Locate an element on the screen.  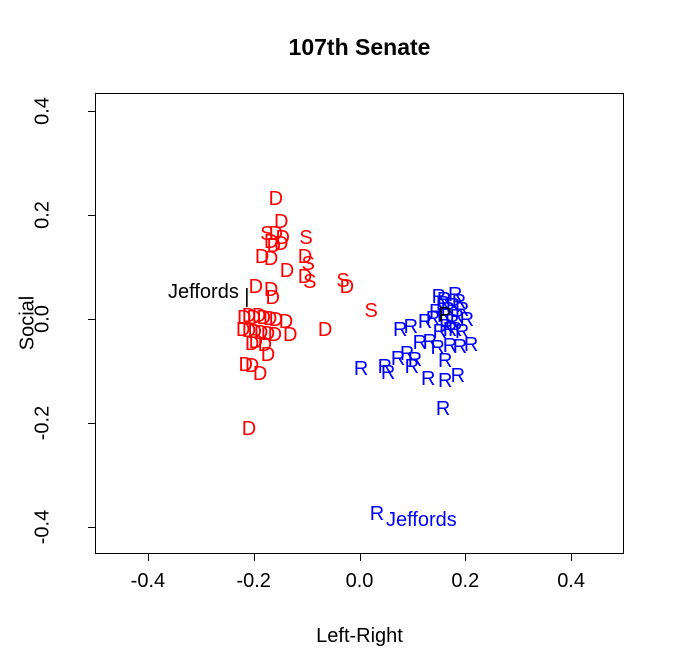
x-tick-label: 0.4 is located at coordinates (571, 581).